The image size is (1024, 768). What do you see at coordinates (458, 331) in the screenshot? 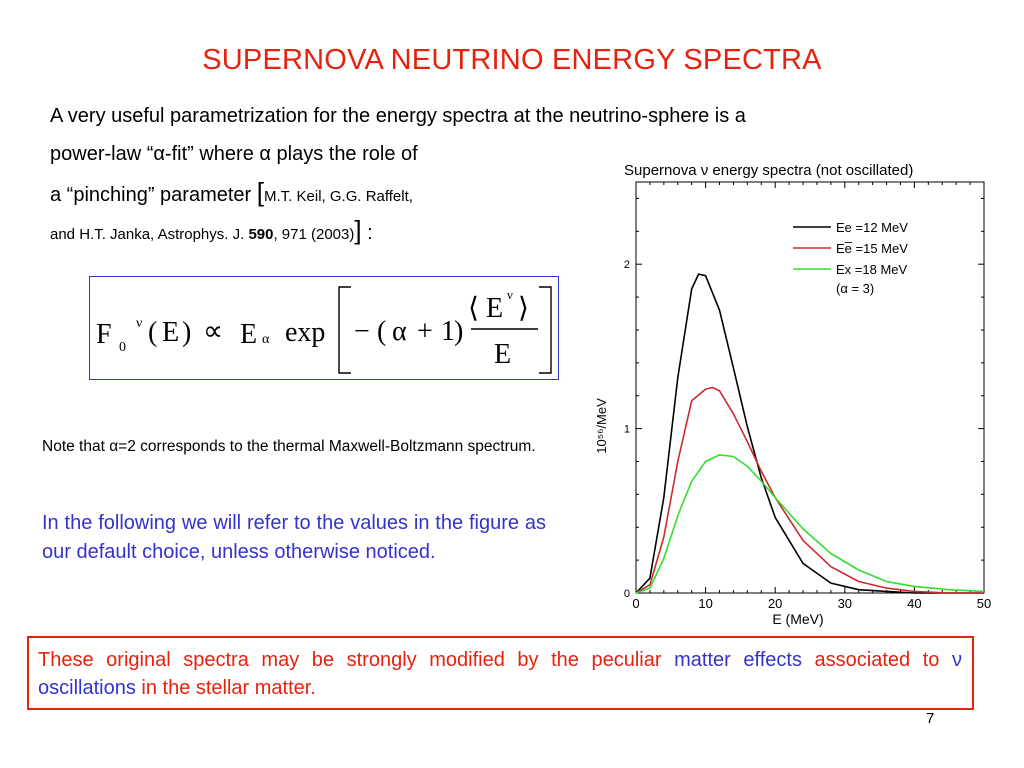
I see `formula-rparen-2: )` at bounding box center [458, 331].